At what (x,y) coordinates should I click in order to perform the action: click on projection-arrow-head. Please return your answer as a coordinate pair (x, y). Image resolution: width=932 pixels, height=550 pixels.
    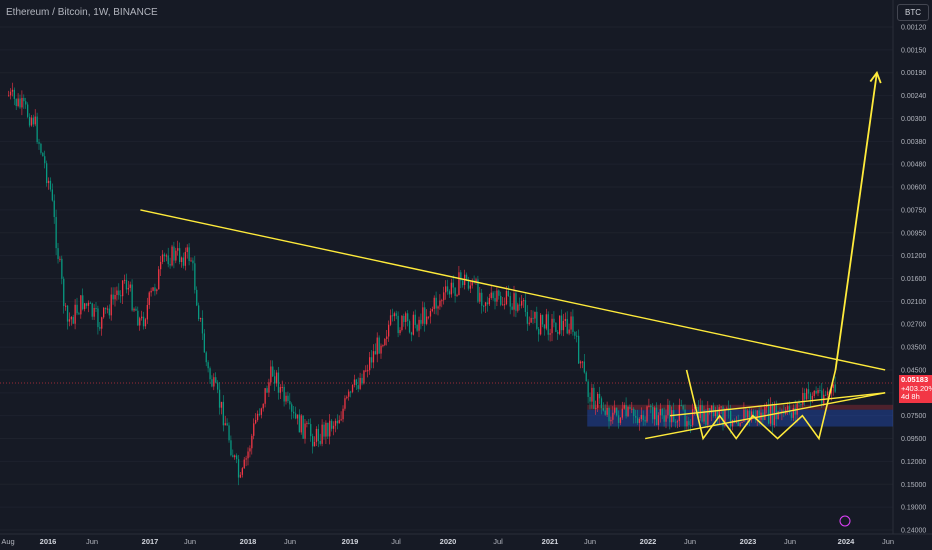
    Looking at the image, I should click on (875, 77).